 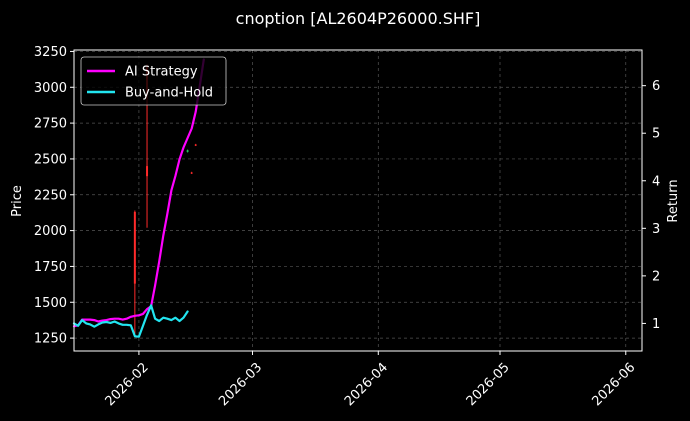 I want to click on y2-tick-label: 5, so click(x=656, y=134).